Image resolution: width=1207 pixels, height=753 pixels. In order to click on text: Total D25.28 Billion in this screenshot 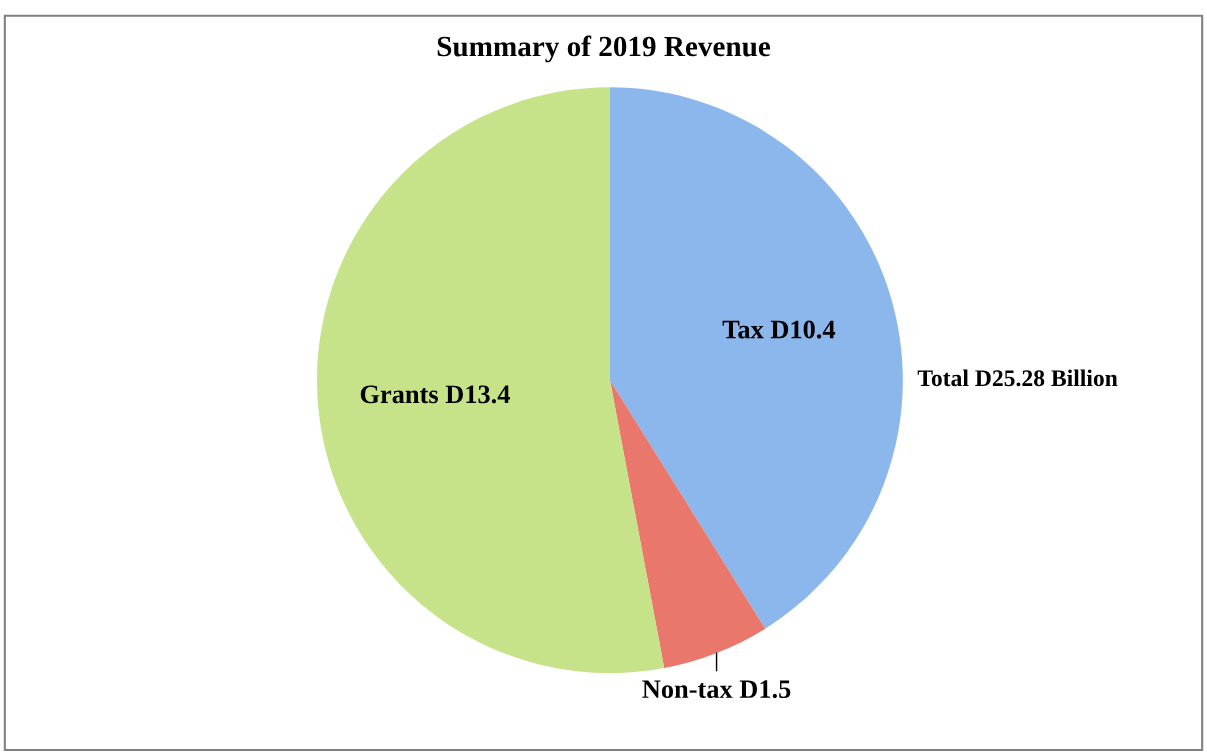, I will do `click(1017, 378)`.